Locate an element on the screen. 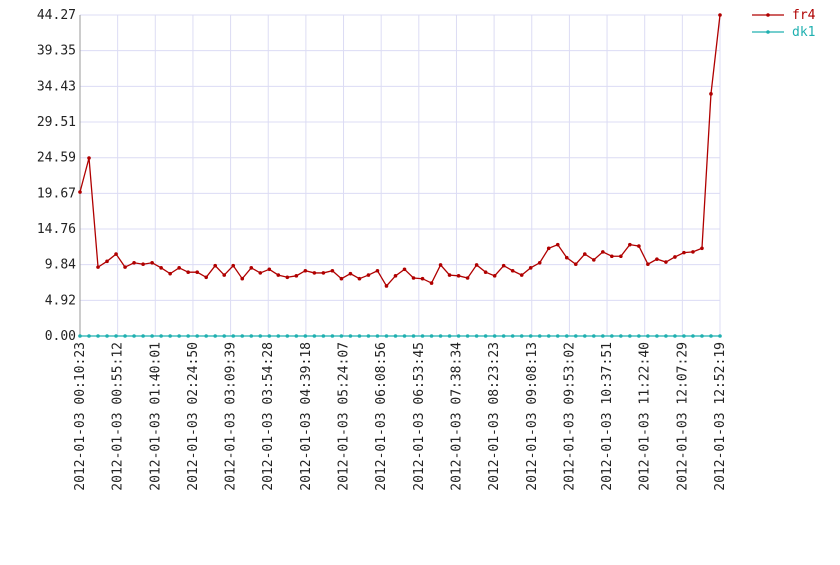 The width and height of the screenshot is (840, 565). x-tick-label: 2012-01-03 00:10:23 is located at coordinates (80, 416).